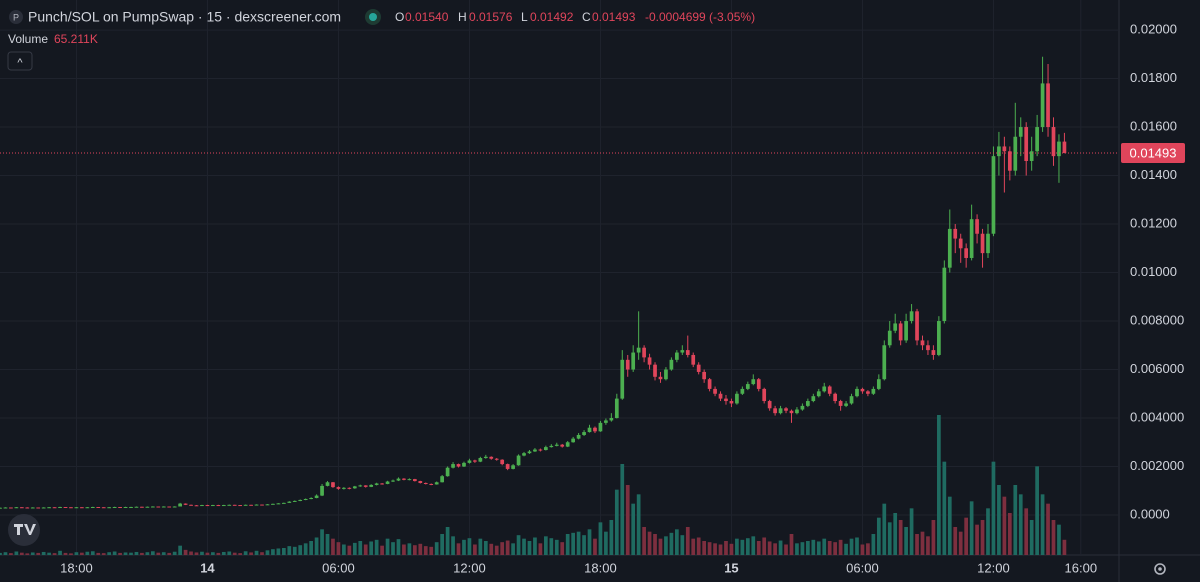 This screenshot has width=1200, height=582. I want to click on last-price-box, so click(1153, 152).